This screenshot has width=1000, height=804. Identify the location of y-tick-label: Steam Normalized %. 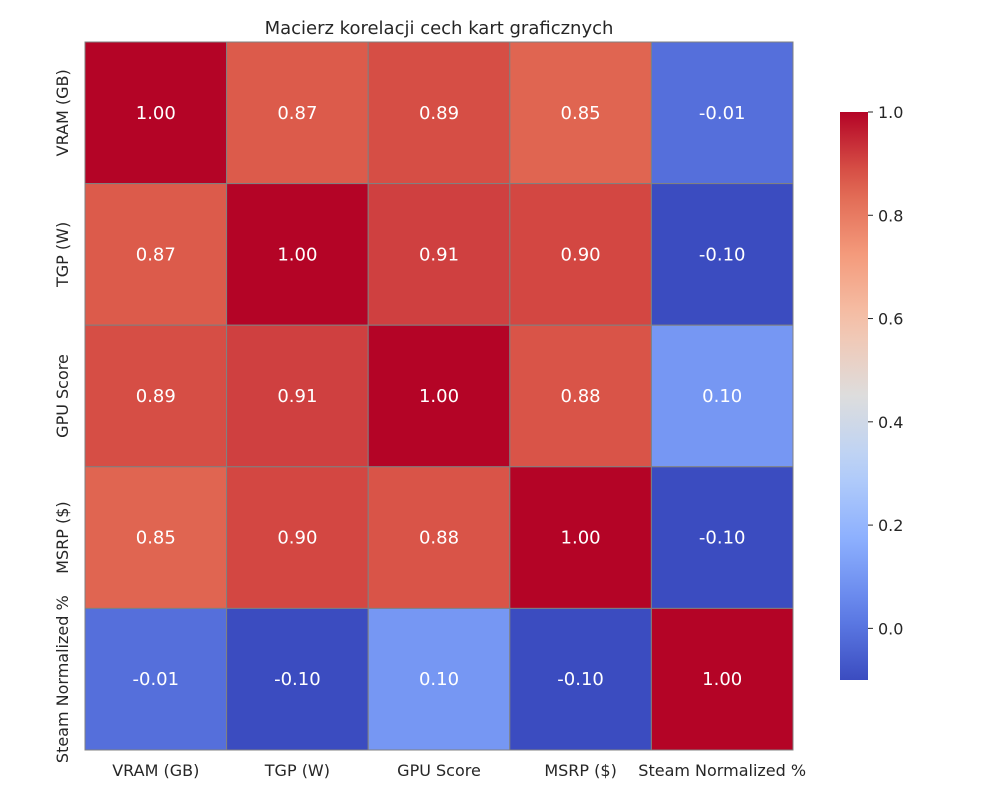
(62, 679).